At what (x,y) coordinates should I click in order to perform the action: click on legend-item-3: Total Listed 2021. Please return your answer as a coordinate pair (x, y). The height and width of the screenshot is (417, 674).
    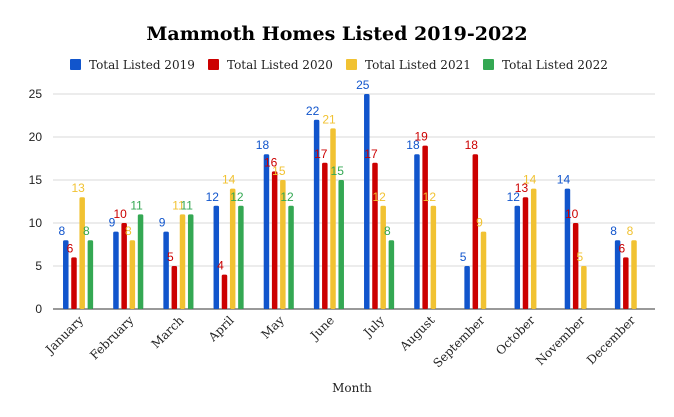
    Looking at the image, I should click on (408, 65).